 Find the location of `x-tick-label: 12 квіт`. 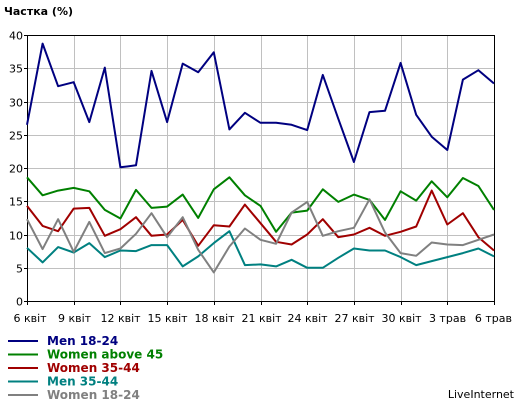

x-tick-label: 12 квіт is located at coordinates (120, 318).